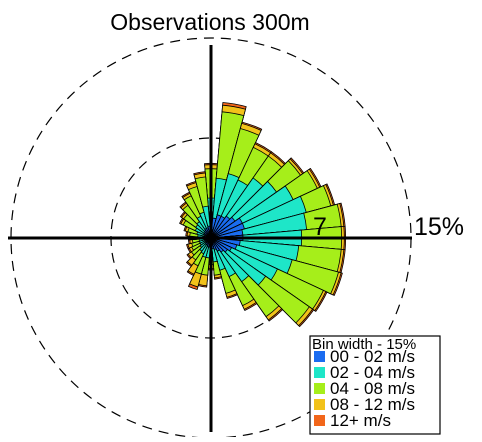 This screenshot has width=482, height=442. What do you see at coordinates (372, 404) in the screenshot?
I see `legend-label-3: 08 - 12 m/s` at bounding box center [372, 404].